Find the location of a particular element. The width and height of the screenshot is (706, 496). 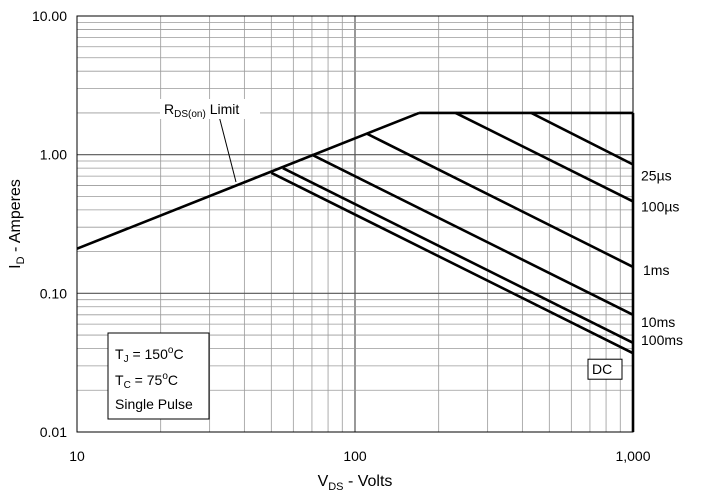

rds-limit-label: RDS(on) Limit is located at coordinates (201, 110).